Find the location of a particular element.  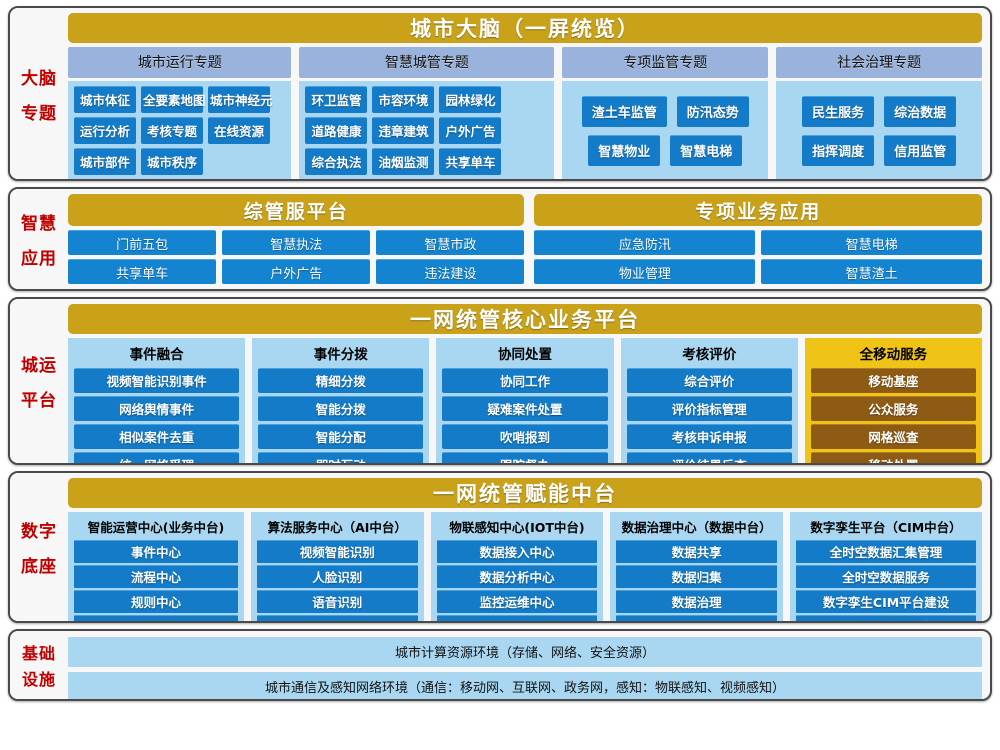

theme-chip: 民生服务 is located at coordinates (838, 111).